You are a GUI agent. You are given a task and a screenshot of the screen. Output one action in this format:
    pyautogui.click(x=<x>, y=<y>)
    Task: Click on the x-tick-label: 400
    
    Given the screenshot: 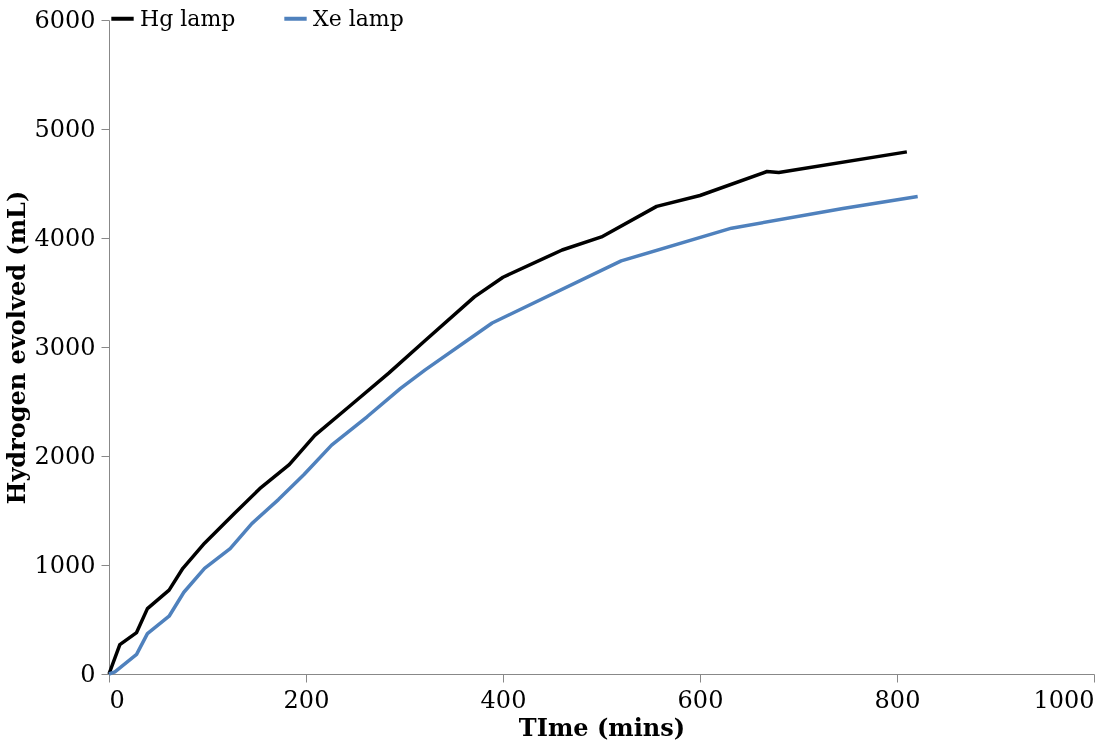 What is the action you would take?
    pyautogui.click(x=503, y=699)
    